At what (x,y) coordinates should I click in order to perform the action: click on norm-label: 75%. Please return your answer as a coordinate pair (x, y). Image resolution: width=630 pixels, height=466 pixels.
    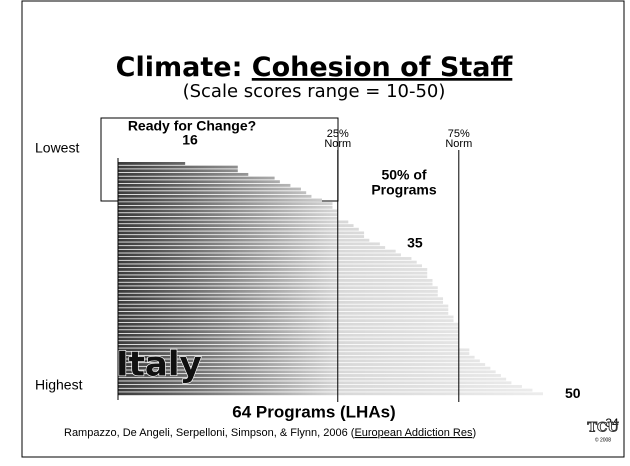
    Looking at the image, I should click on (459, 134).